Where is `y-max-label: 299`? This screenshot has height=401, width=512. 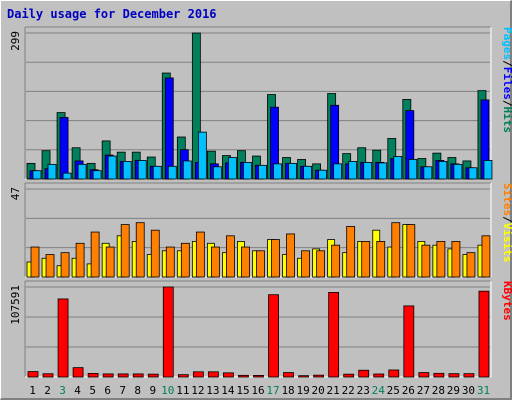
y-max-label: 299 is located at coordinates (15, 41).